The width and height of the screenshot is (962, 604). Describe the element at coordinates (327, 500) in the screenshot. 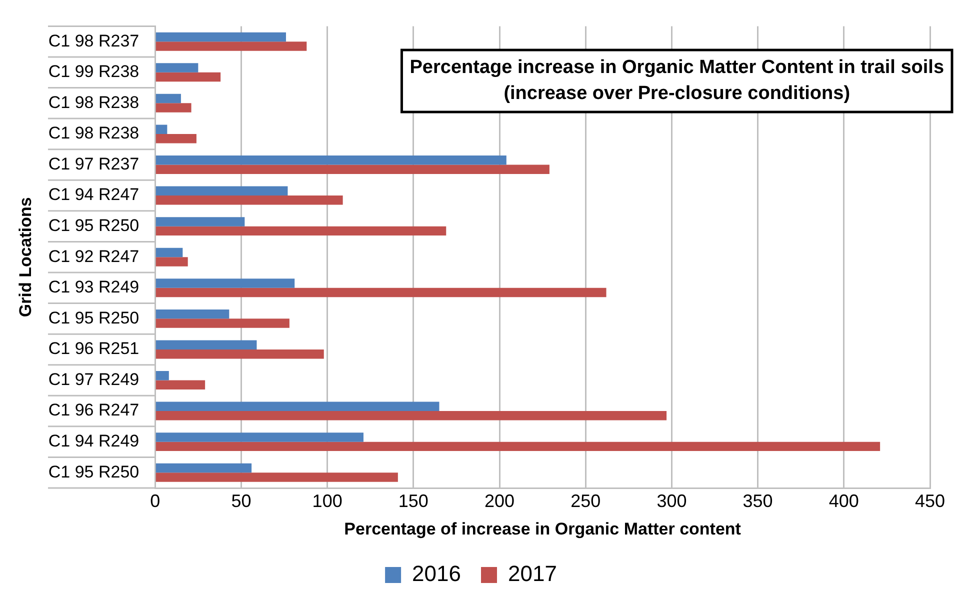

I see `x-tick-label: 100` at that location.